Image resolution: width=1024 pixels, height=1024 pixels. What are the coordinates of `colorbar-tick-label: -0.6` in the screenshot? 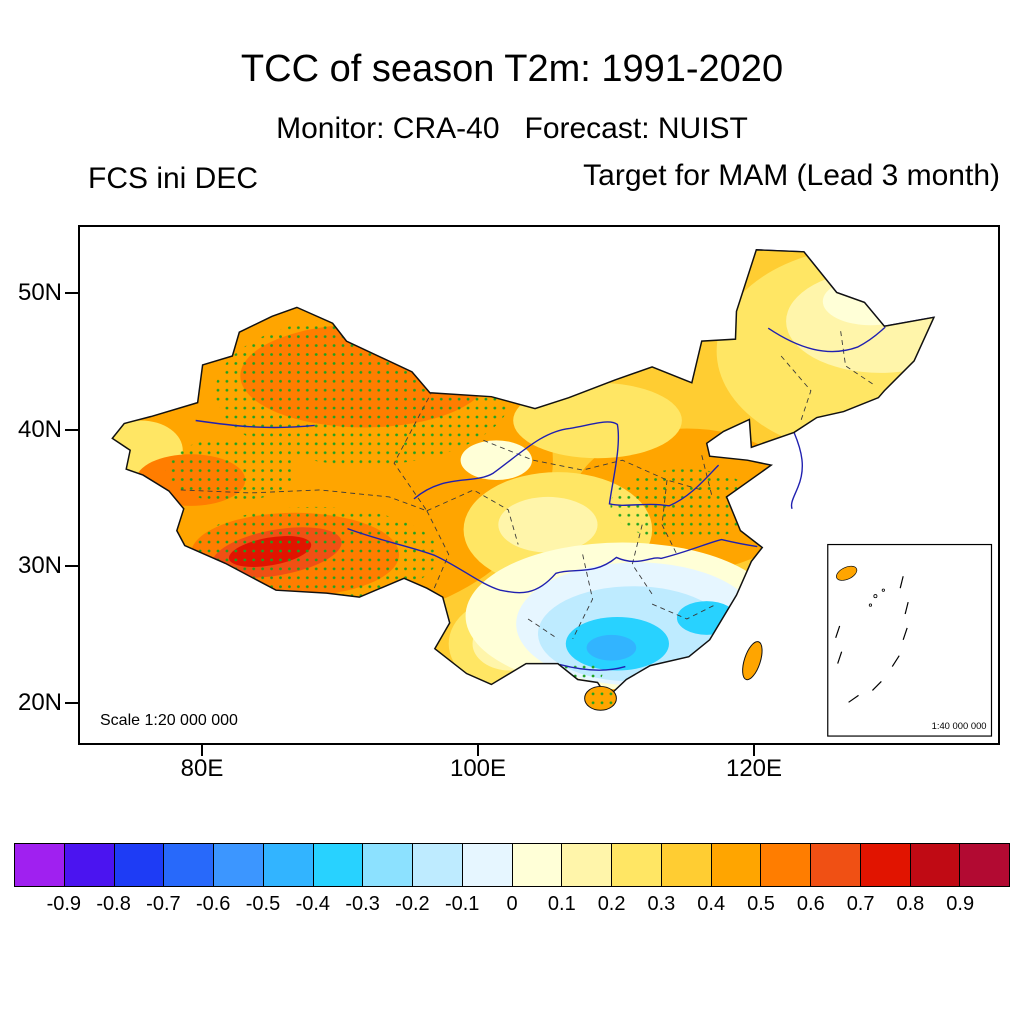 It's located at (213, 904).